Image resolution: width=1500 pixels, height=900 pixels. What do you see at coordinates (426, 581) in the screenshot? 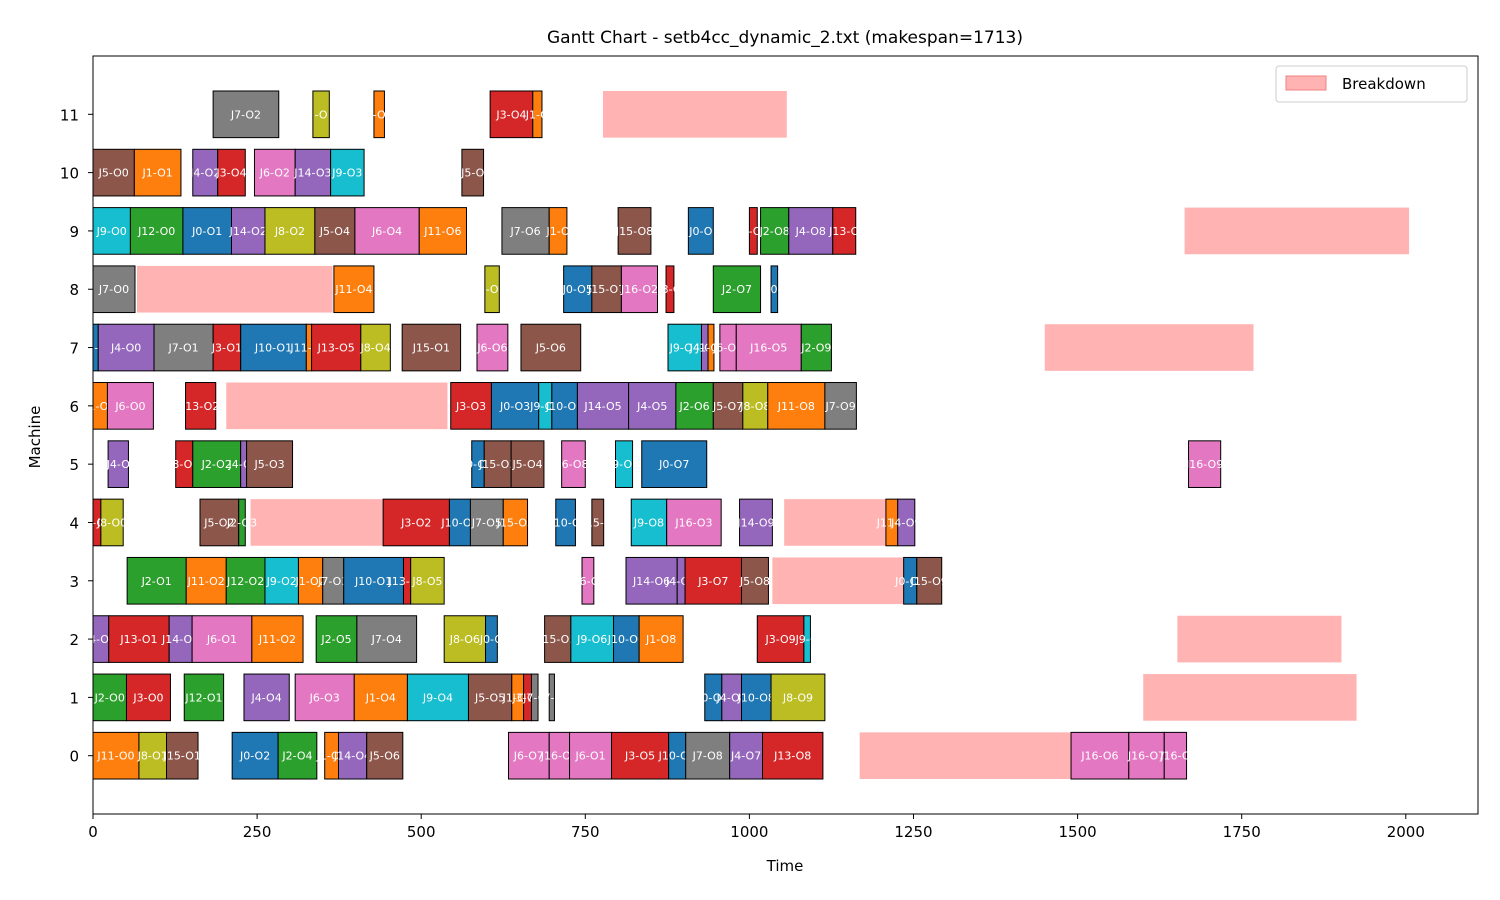
I see `task-label: J8-O5` at bounding box center [426, 581].